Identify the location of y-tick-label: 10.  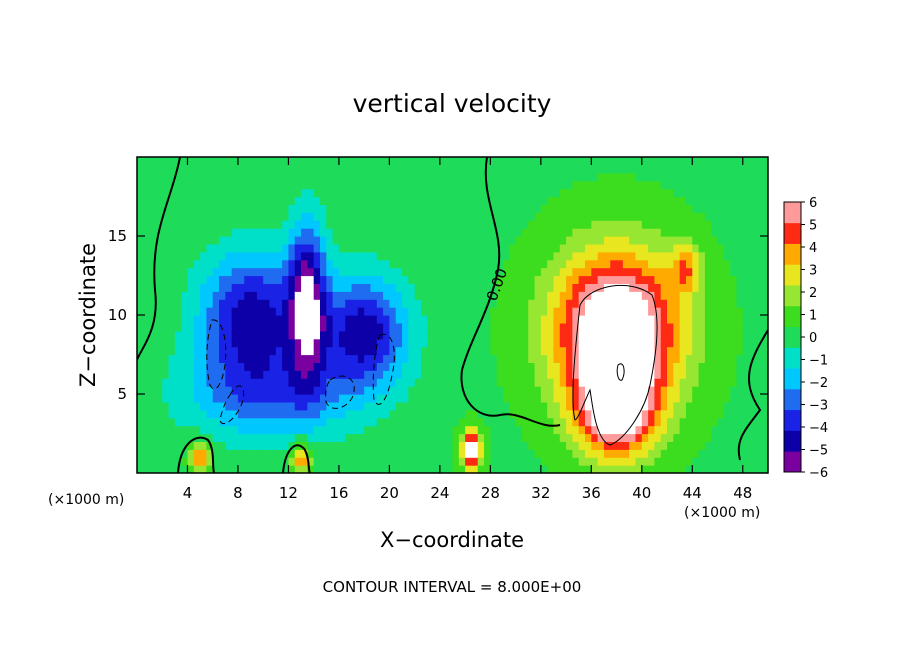
(117, 315).